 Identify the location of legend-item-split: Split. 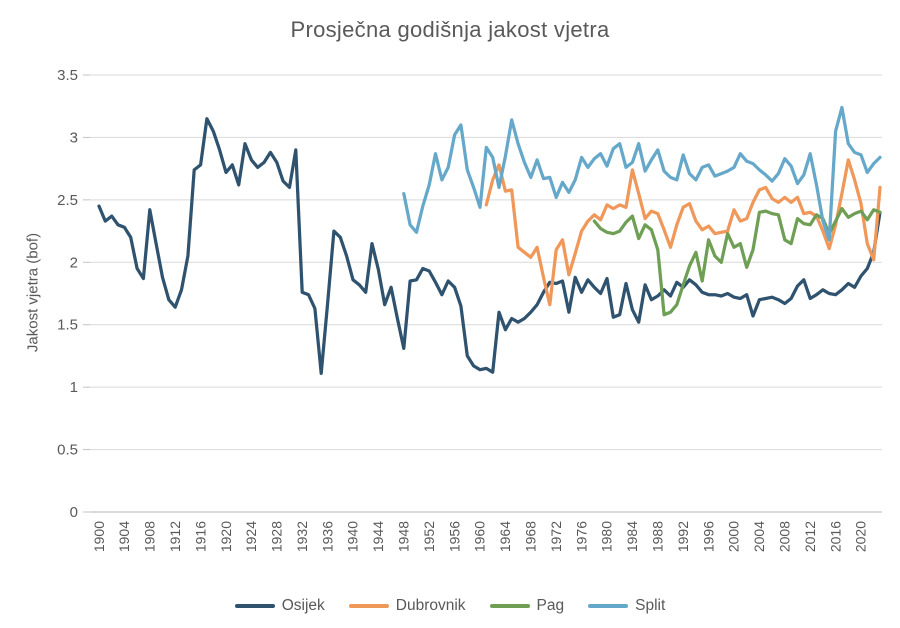
(626, 606).